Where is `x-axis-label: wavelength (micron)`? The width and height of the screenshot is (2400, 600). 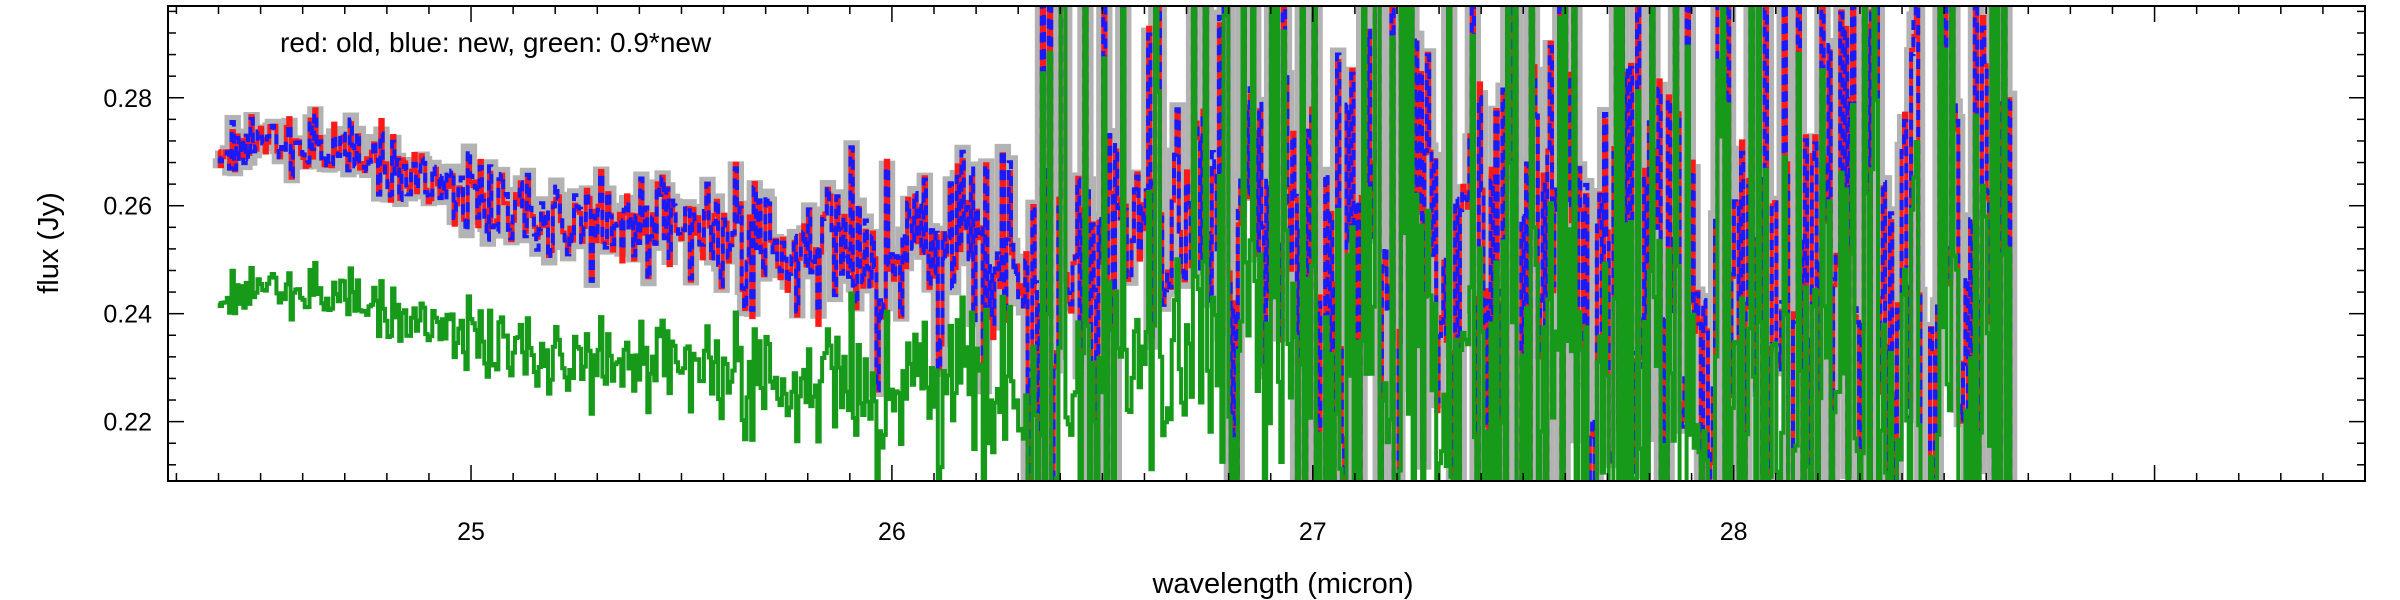
x-axis-label: wavelength (micron) is located at coordinates (1282, 584).